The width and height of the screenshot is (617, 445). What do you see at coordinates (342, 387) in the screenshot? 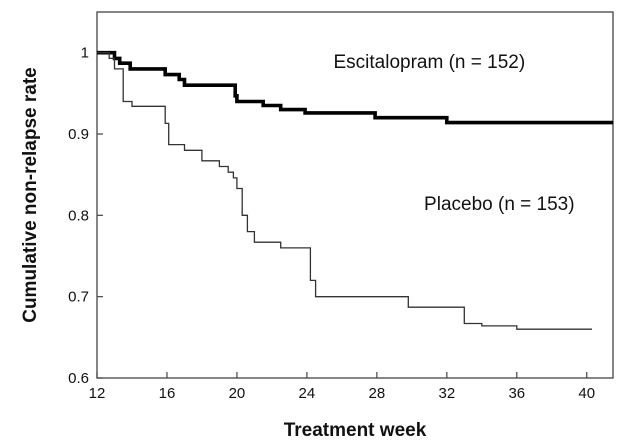
I see `x-axis-ticks: 12 16 20 24 28 32 36 40` at bounding box center [342, 387].